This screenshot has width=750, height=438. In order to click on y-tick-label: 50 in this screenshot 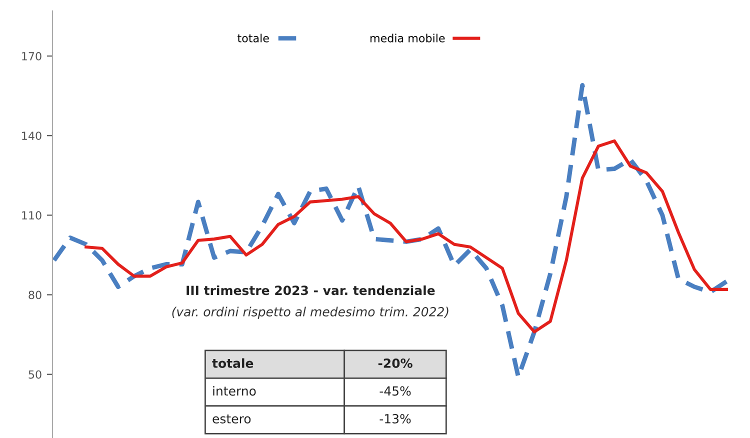, I will do `click(35, 374)`.